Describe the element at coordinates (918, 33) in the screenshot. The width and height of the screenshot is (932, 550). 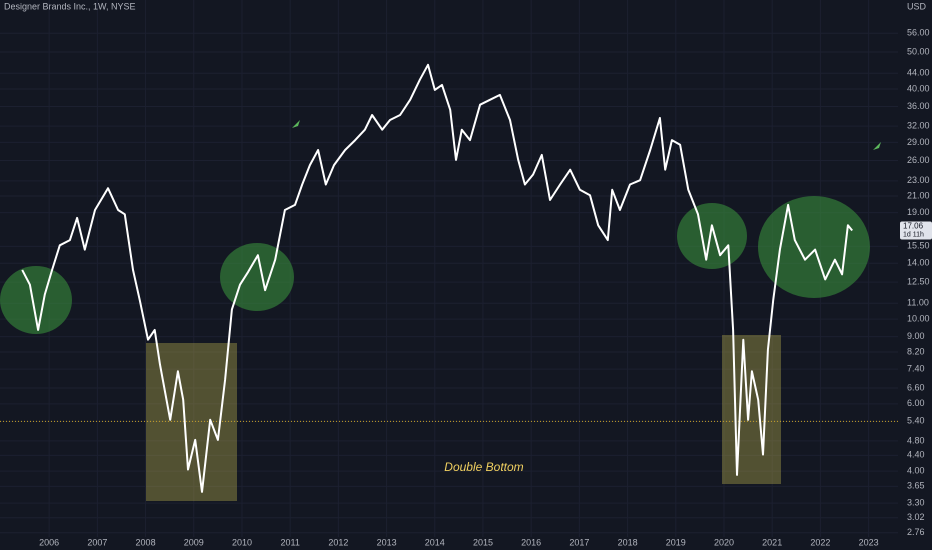
I see `y-tick-label: 56.00` at that location.